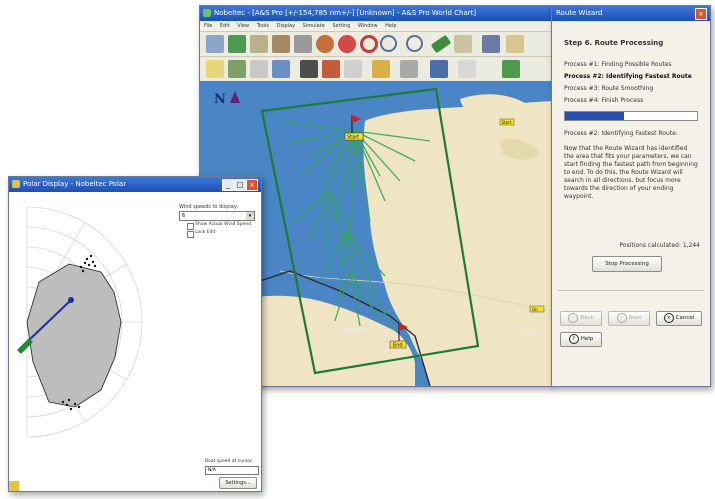 Image resolution: width=715 pixels, height=499 pixels. I want to click on island-small, so click(520, 149).